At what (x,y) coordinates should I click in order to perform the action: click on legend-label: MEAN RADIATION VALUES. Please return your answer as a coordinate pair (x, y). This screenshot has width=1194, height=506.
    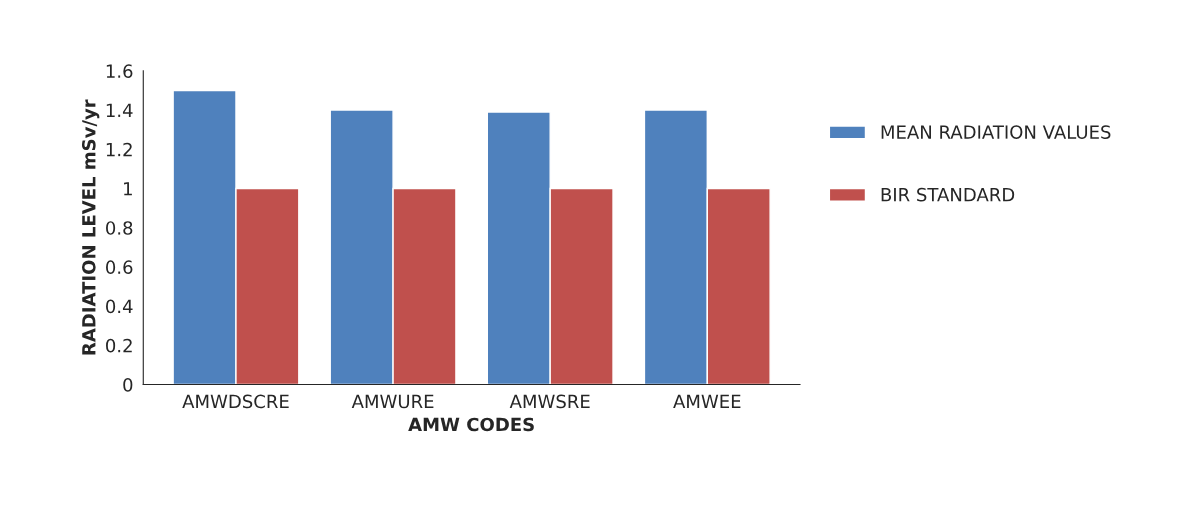
    Looking at the image, I should click on (996, 132).